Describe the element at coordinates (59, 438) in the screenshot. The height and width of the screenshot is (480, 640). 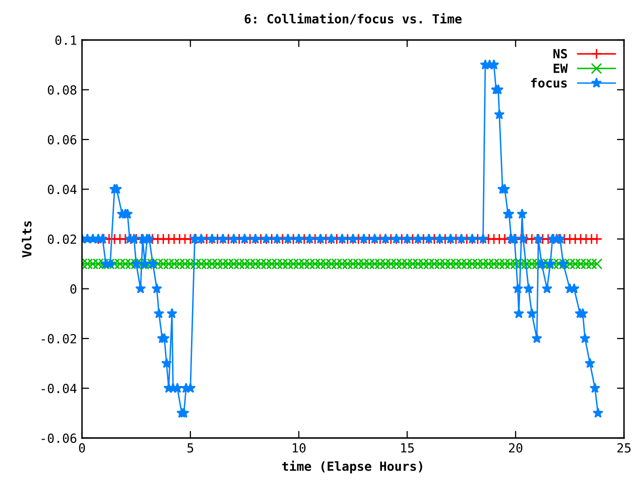
I see `y-tick-label: -0.06` at that location.